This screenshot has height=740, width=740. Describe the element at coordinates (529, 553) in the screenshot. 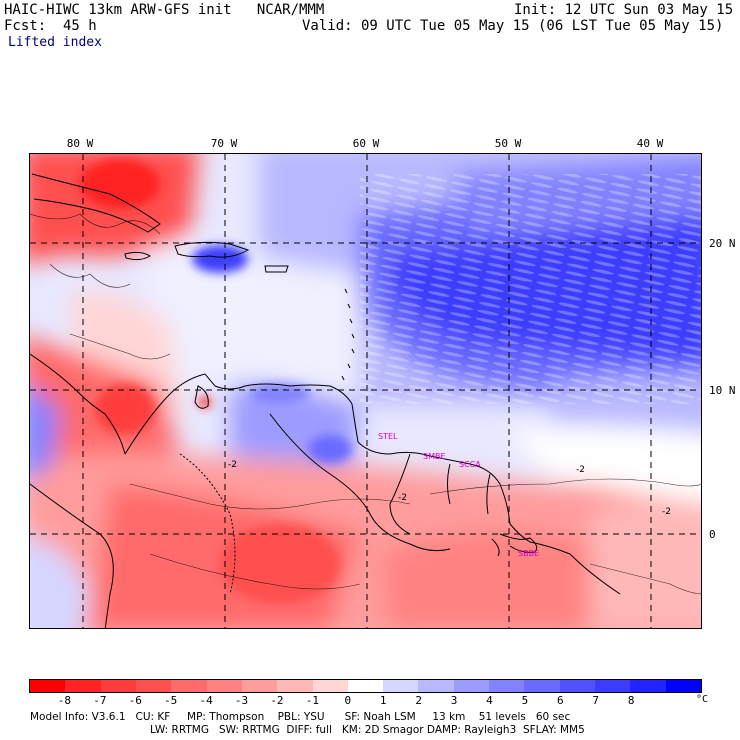

I see `station-label: SBBE` at that location.